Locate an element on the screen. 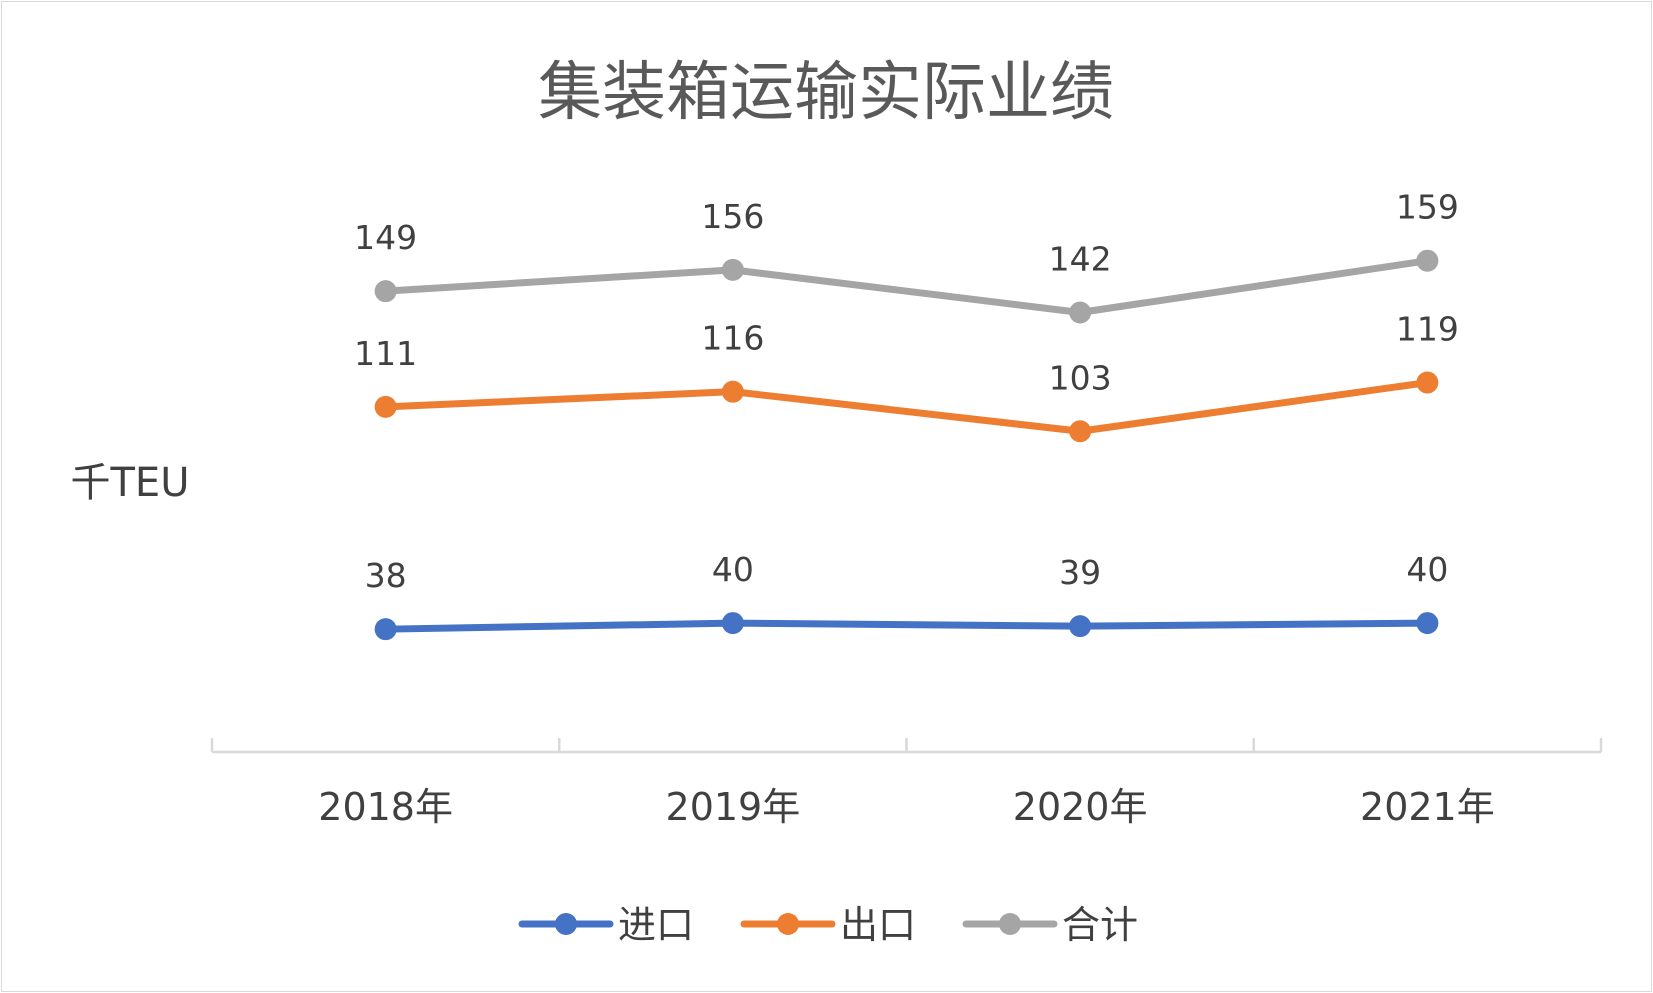 This screenshot has height=993, width=1653. chart-title: 集装箱运输实际业绩 is located at coordinates (826, 93).